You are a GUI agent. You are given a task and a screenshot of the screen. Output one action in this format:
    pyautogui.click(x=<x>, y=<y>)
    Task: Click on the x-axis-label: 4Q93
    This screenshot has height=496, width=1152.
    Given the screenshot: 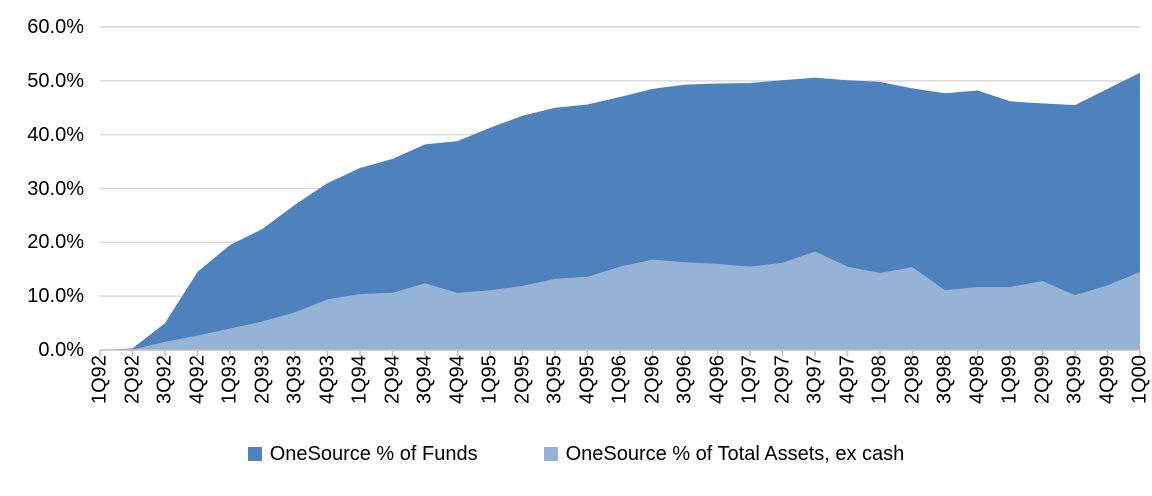 What is the action you would take?
    pyautogui.click(x=327, y=380)
    